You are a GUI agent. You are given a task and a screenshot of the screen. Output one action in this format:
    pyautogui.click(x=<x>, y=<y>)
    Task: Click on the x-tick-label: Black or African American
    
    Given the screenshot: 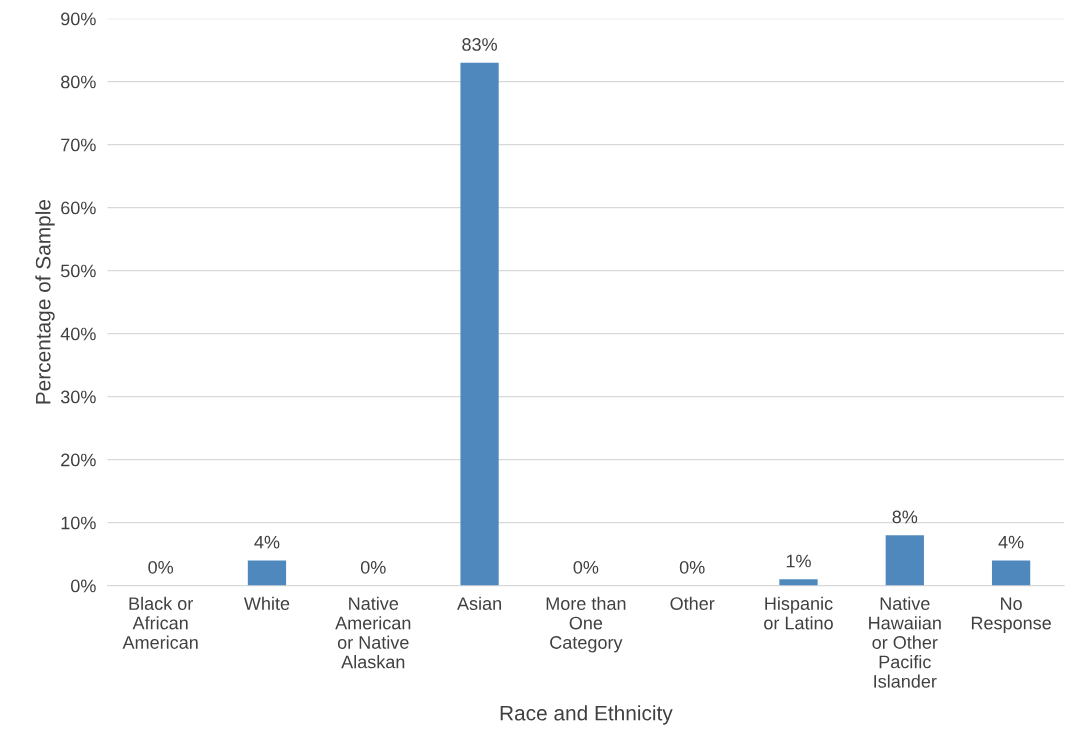 What is the action you would take?
    pyautogui.click(x=160, y=622)
    